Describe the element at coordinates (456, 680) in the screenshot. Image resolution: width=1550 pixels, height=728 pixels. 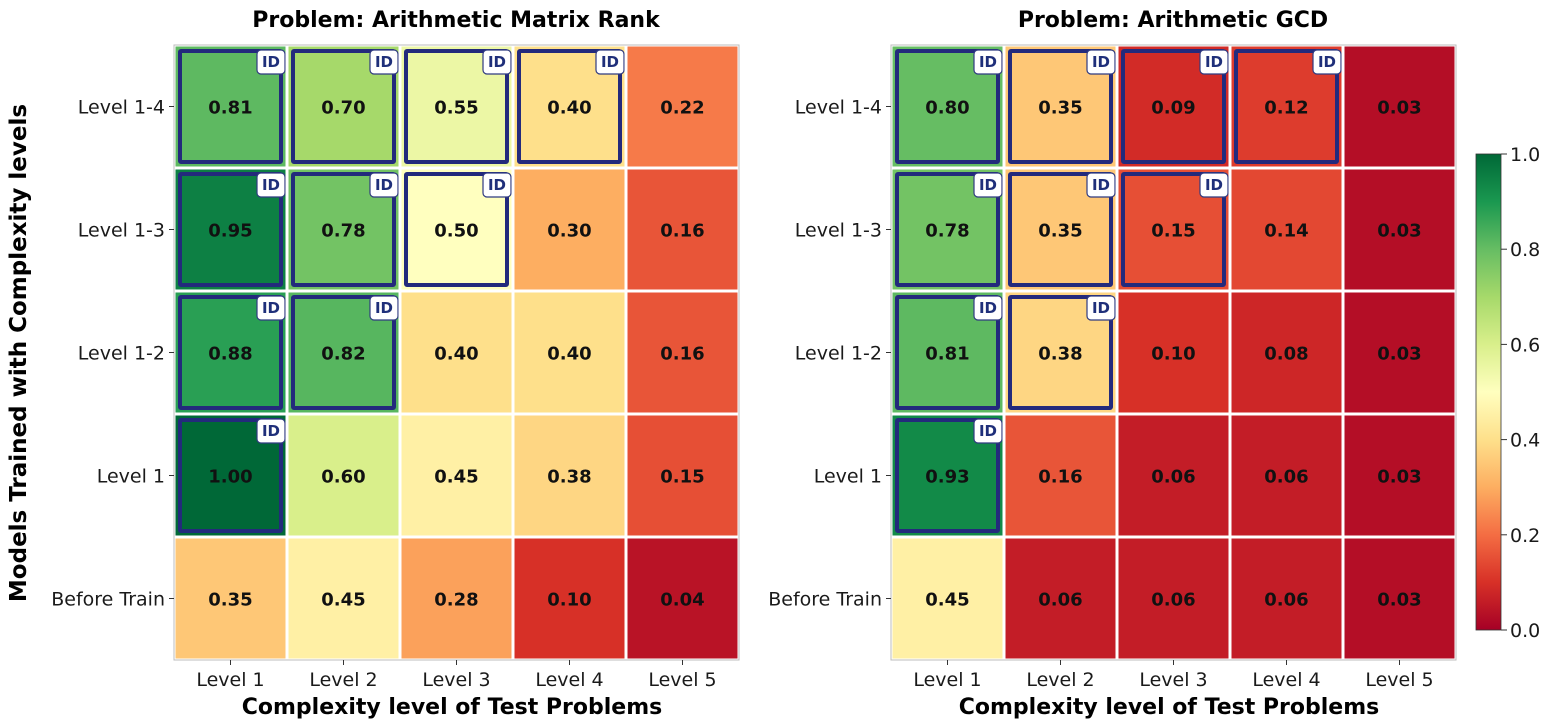
I see `x-tick-label: Level 3` at that location.